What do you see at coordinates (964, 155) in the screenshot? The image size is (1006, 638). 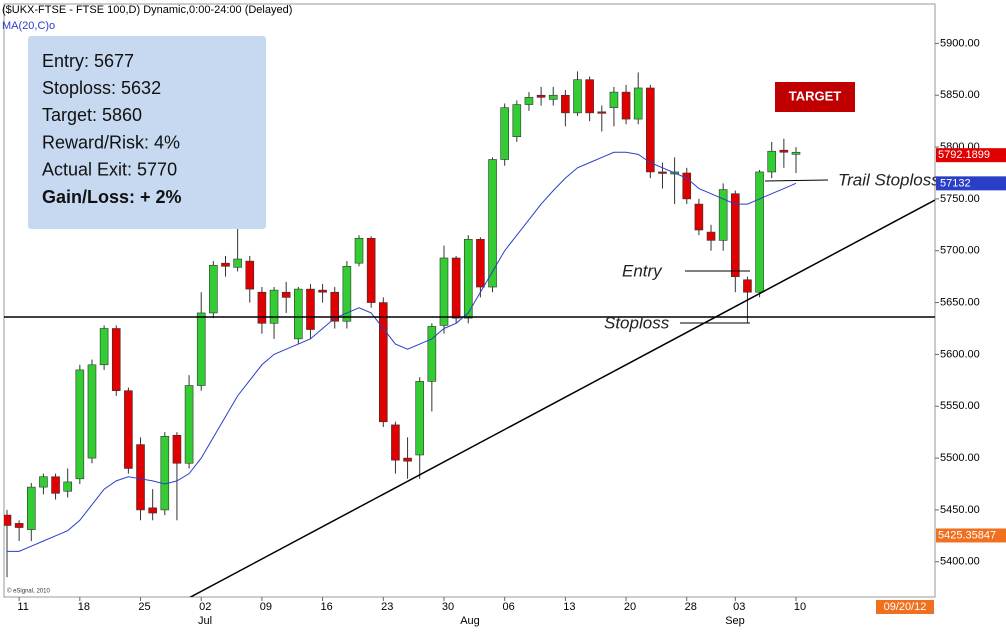 I see `price-label: 5792.1899` at bounding box center [964, 155].